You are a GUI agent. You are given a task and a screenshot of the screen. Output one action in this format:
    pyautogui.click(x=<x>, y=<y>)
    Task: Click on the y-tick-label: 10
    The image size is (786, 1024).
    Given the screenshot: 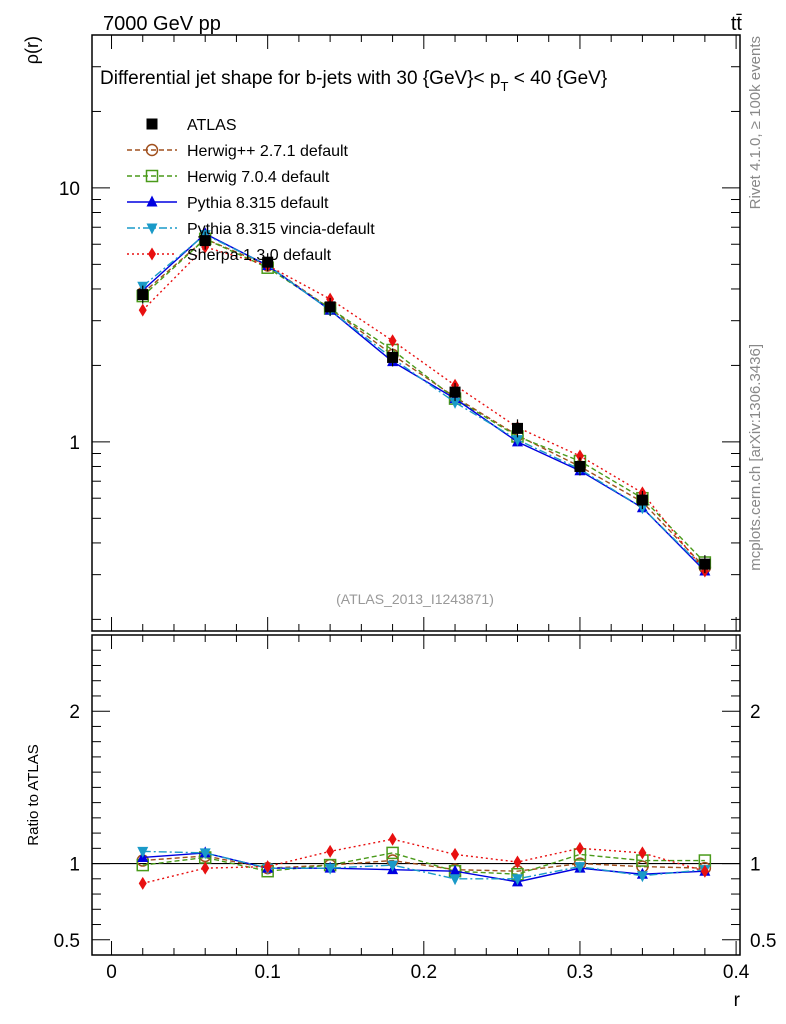 What is the action you would take?
    pyautogui.click(x=69, y=189)
    